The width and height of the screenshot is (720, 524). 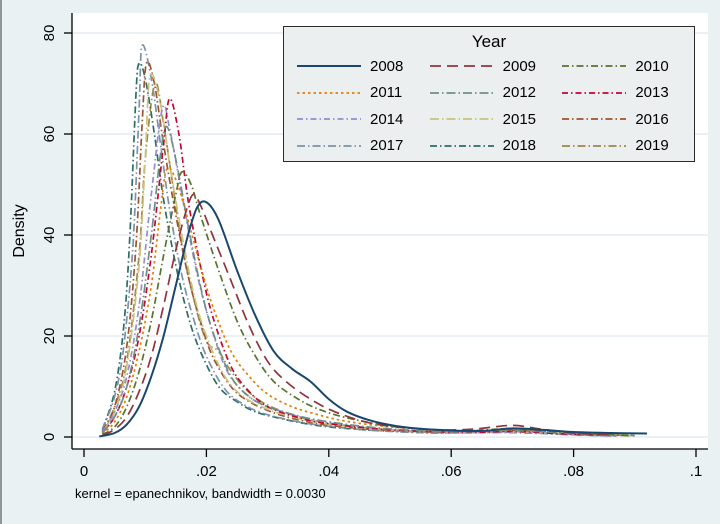 What do you see at coordinates (594, 119) in the screenshot?
I see `legend-line-sample-2016` at bounding box center [594, 119].